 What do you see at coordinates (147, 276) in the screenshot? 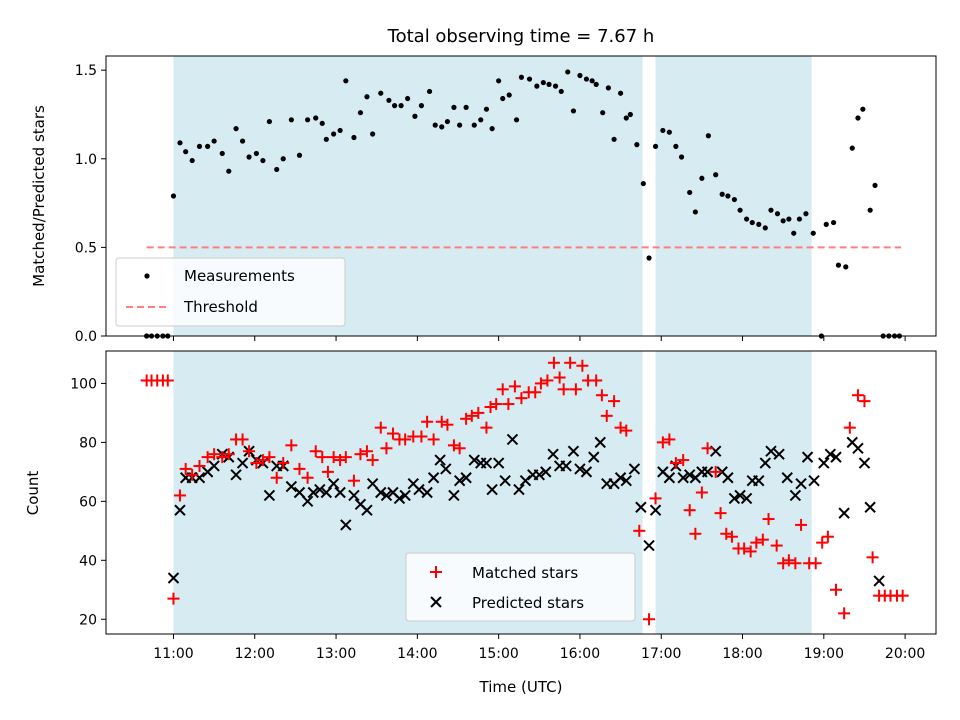
I see `top-legend-dot-marker` at bounding box center [147, 276].